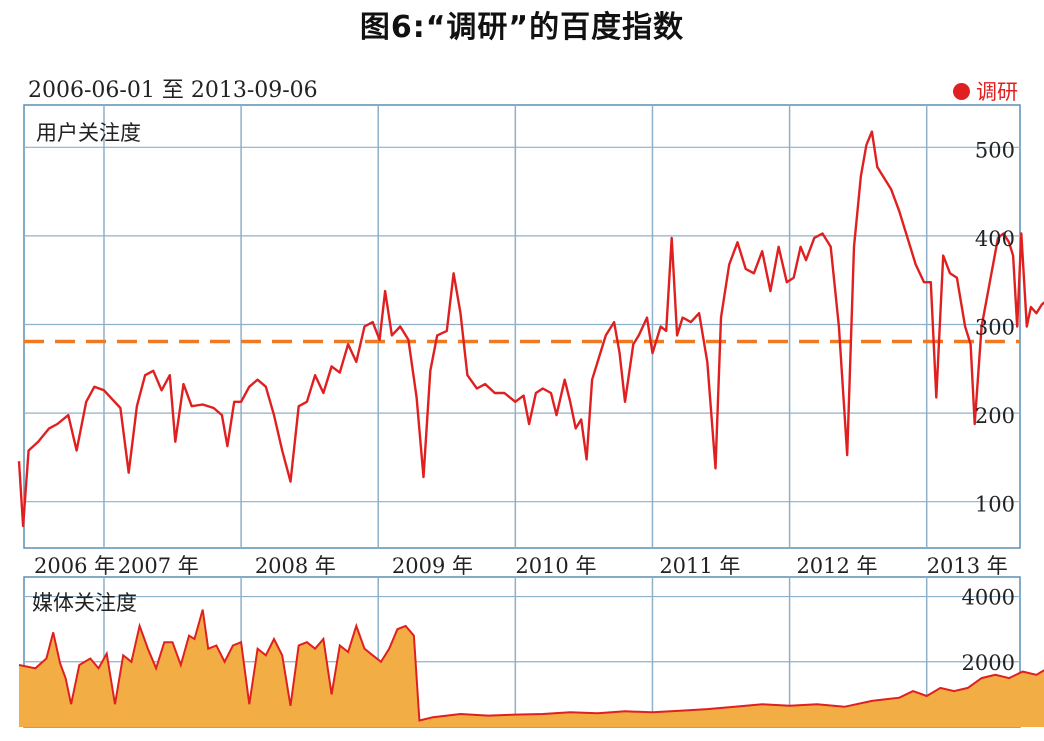 This screenshot has width=1044, height=741. I want to click on x-tick-label: 2007 年, so click(158, 566).